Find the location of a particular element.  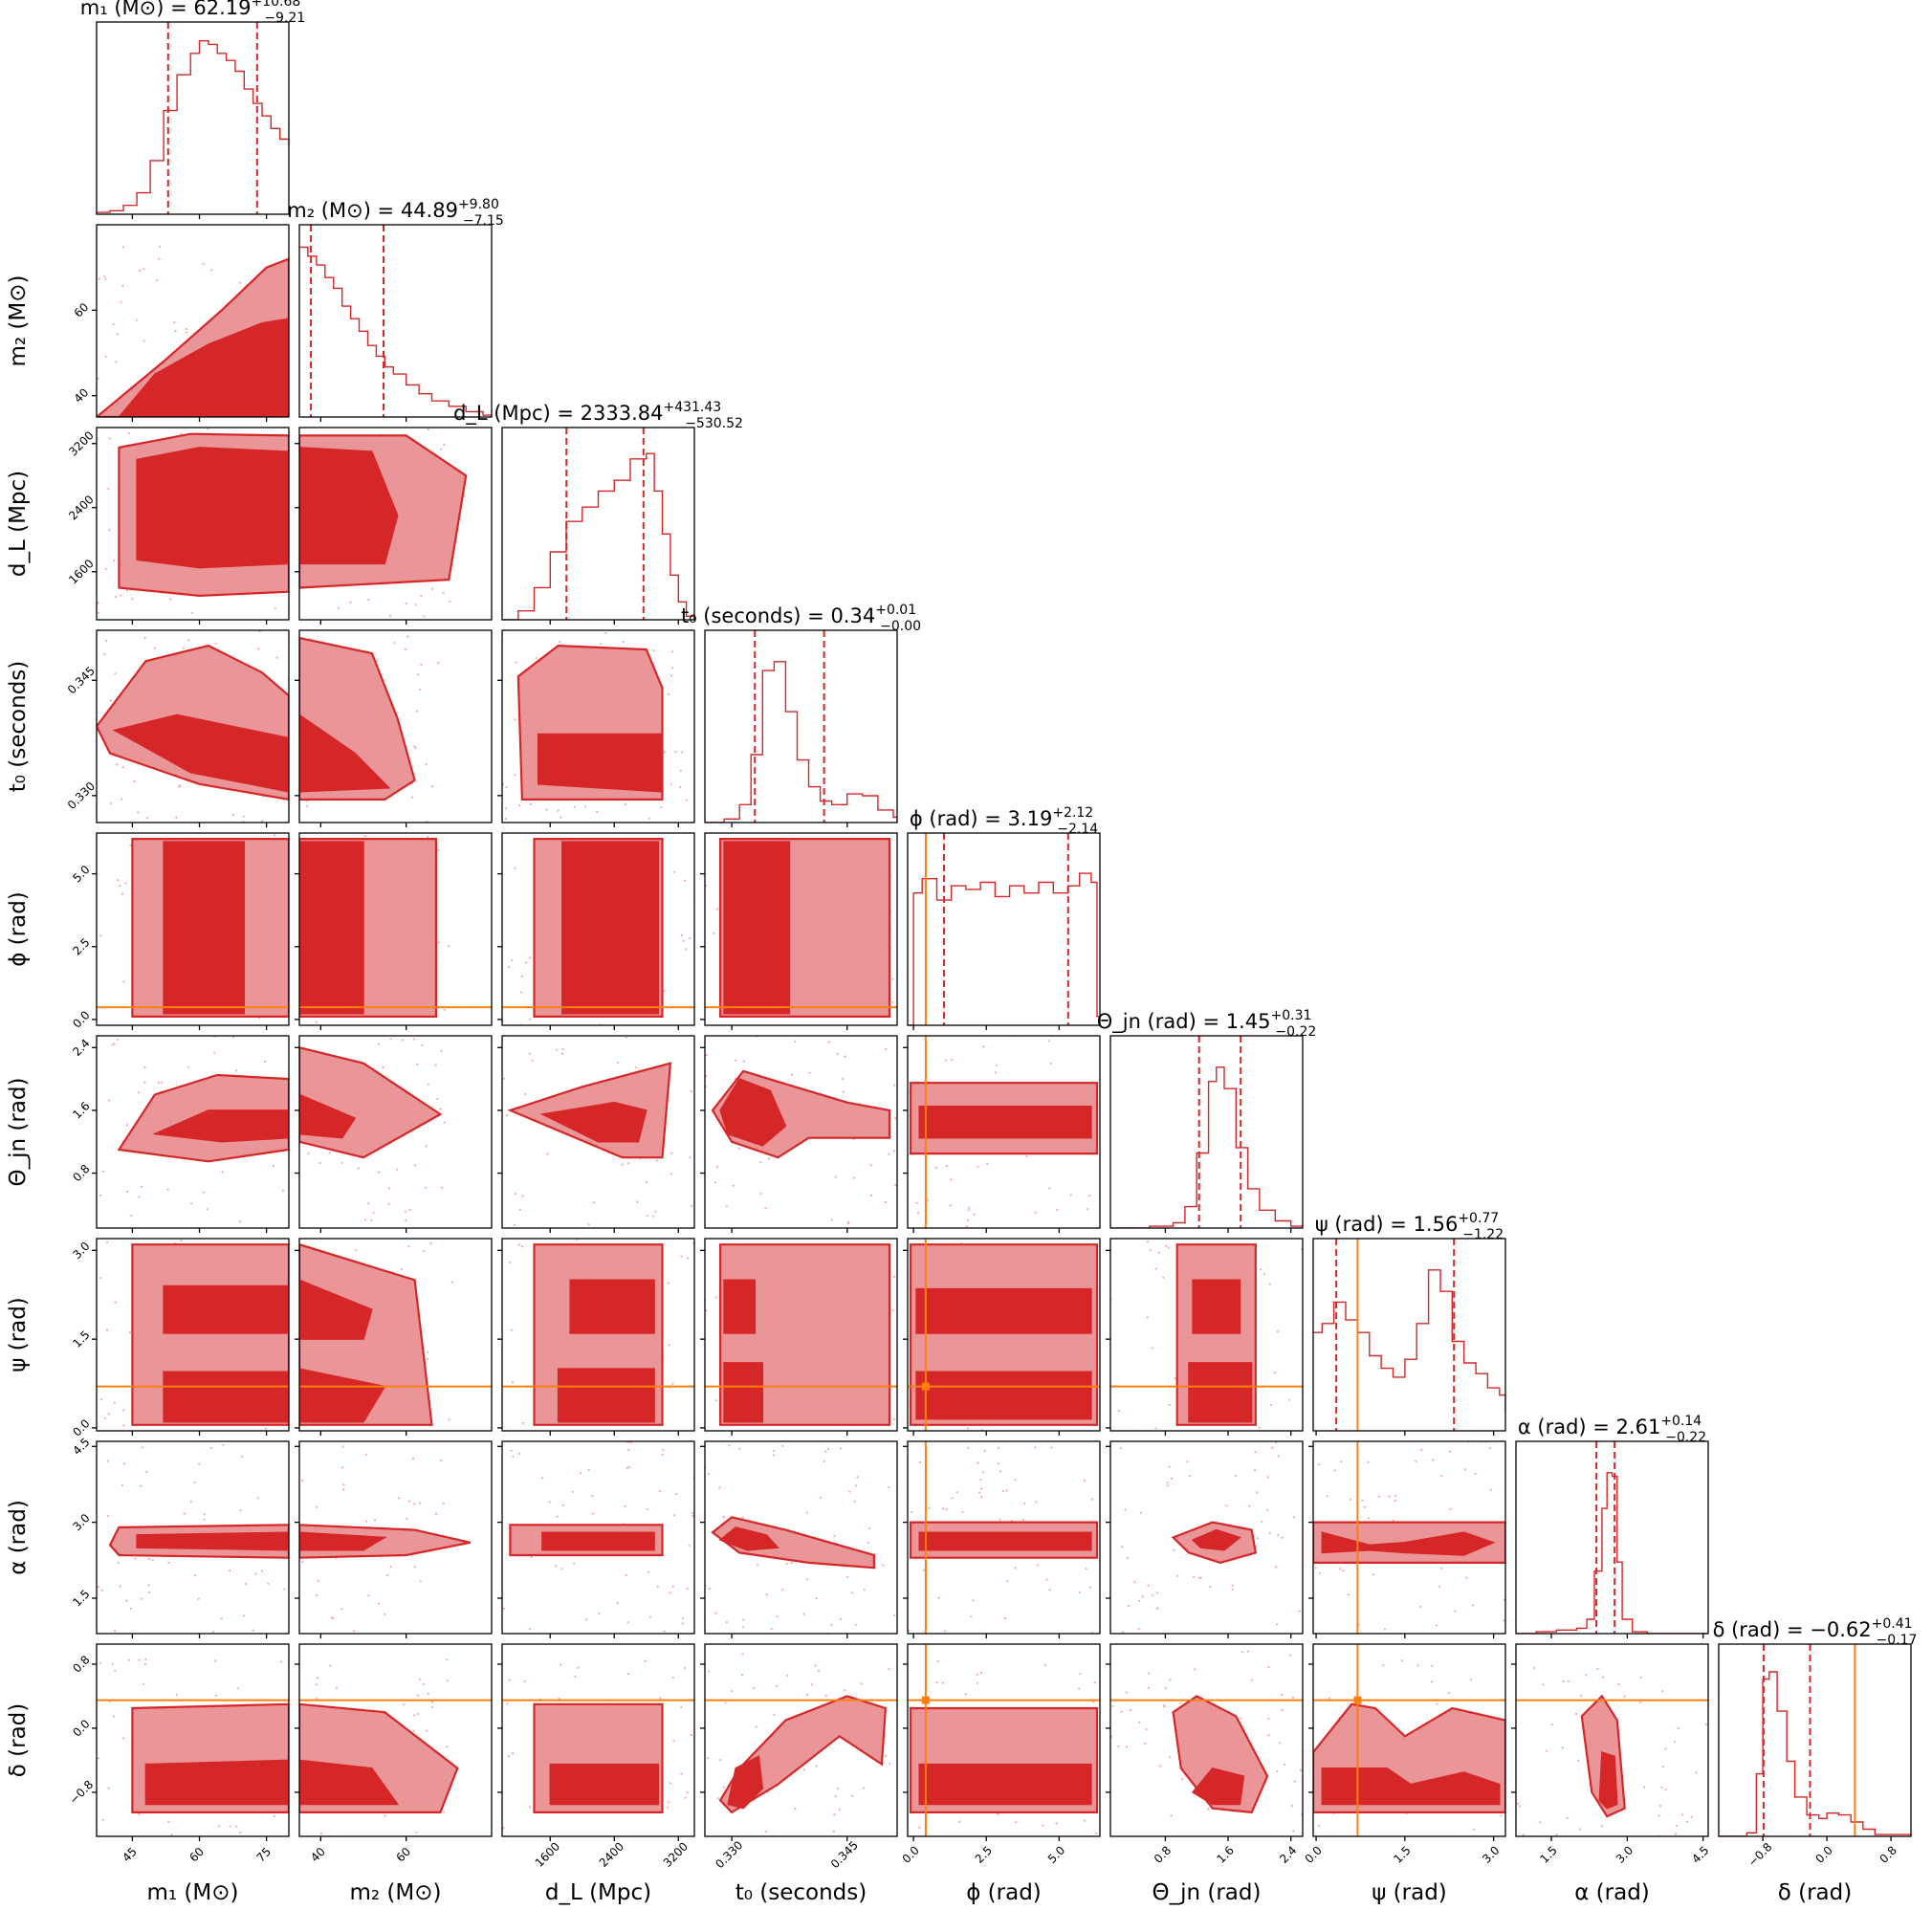

y-tick-label: 0.0 is located at coordinates (81, 1728).